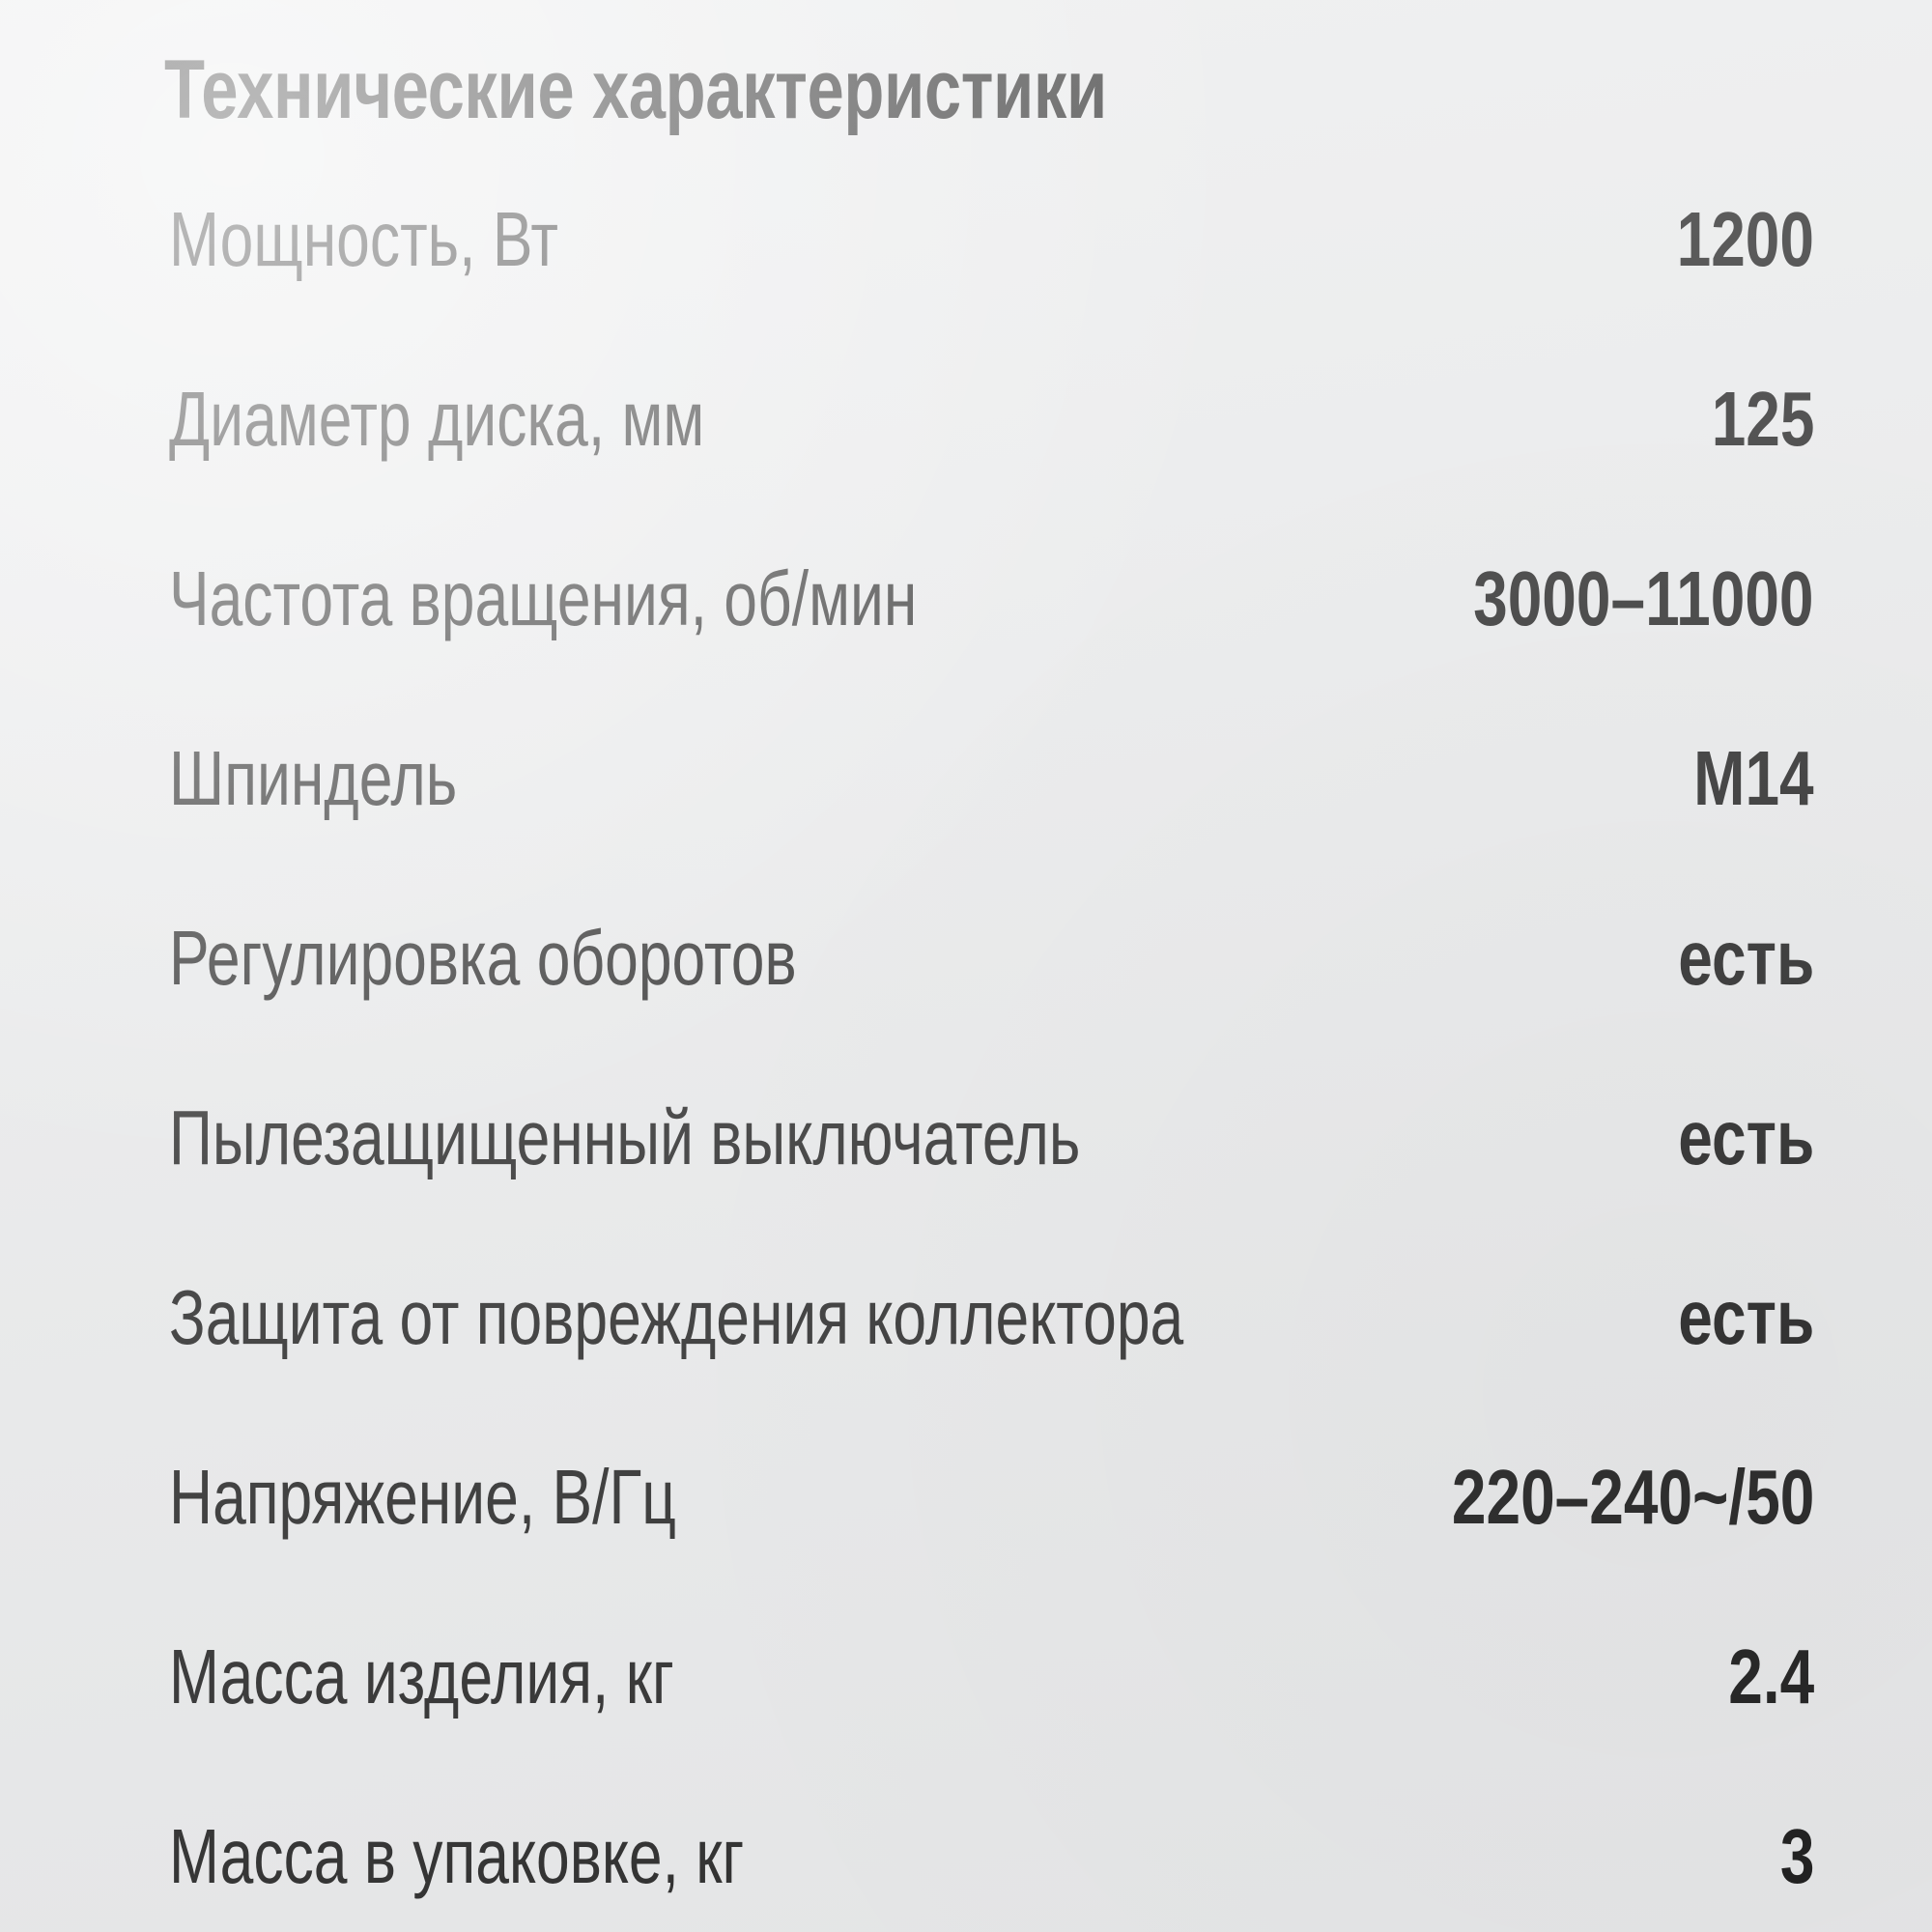 The width and height of the screenshot is (1932, 1932). Describe the element at coordinates (543, 598) in the screenshot. I see `spec-label: Частота вращения, об/мин` at that location.